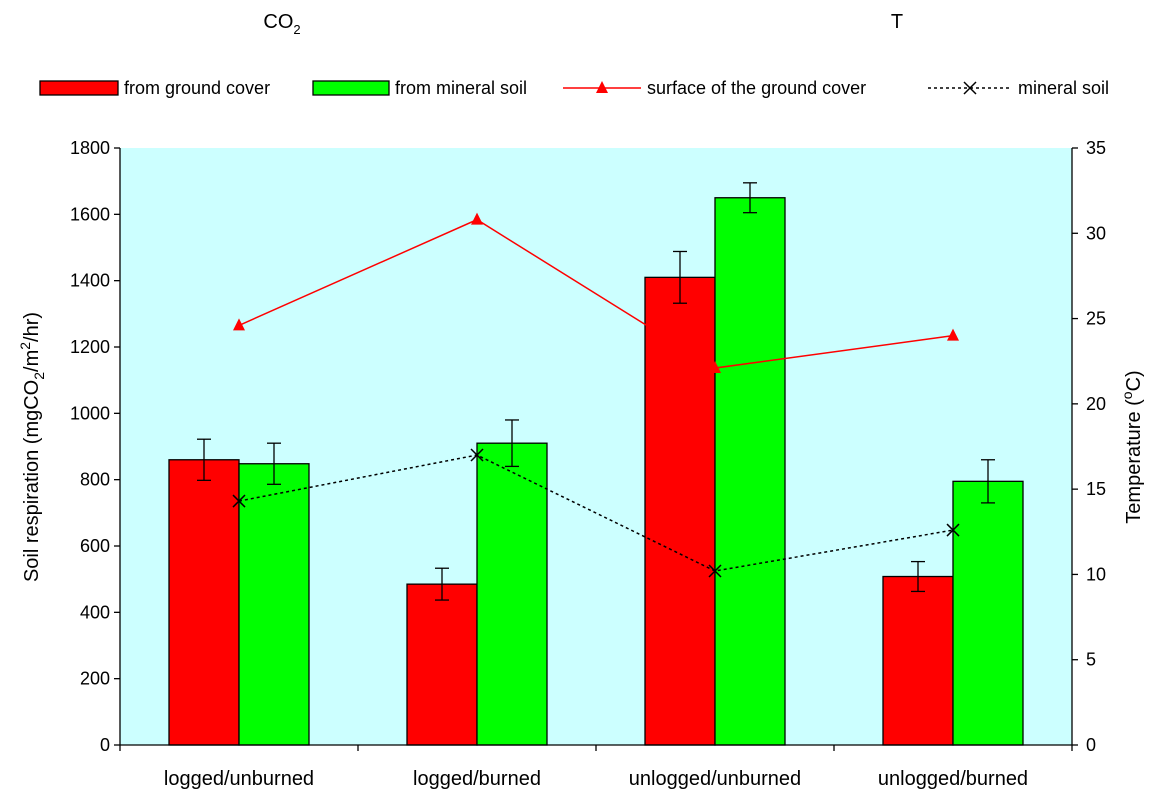  Describe the element at coordinates (1091, 660) in the screenshot. I see `y2-tick-label: 5` at that location.